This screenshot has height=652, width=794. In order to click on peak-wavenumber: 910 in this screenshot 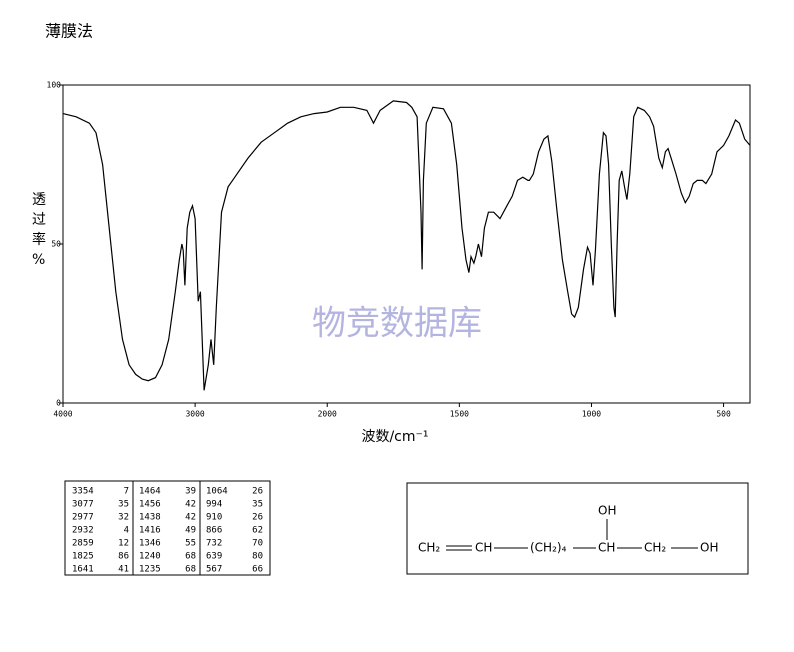, I will do `click(214, 518)`.